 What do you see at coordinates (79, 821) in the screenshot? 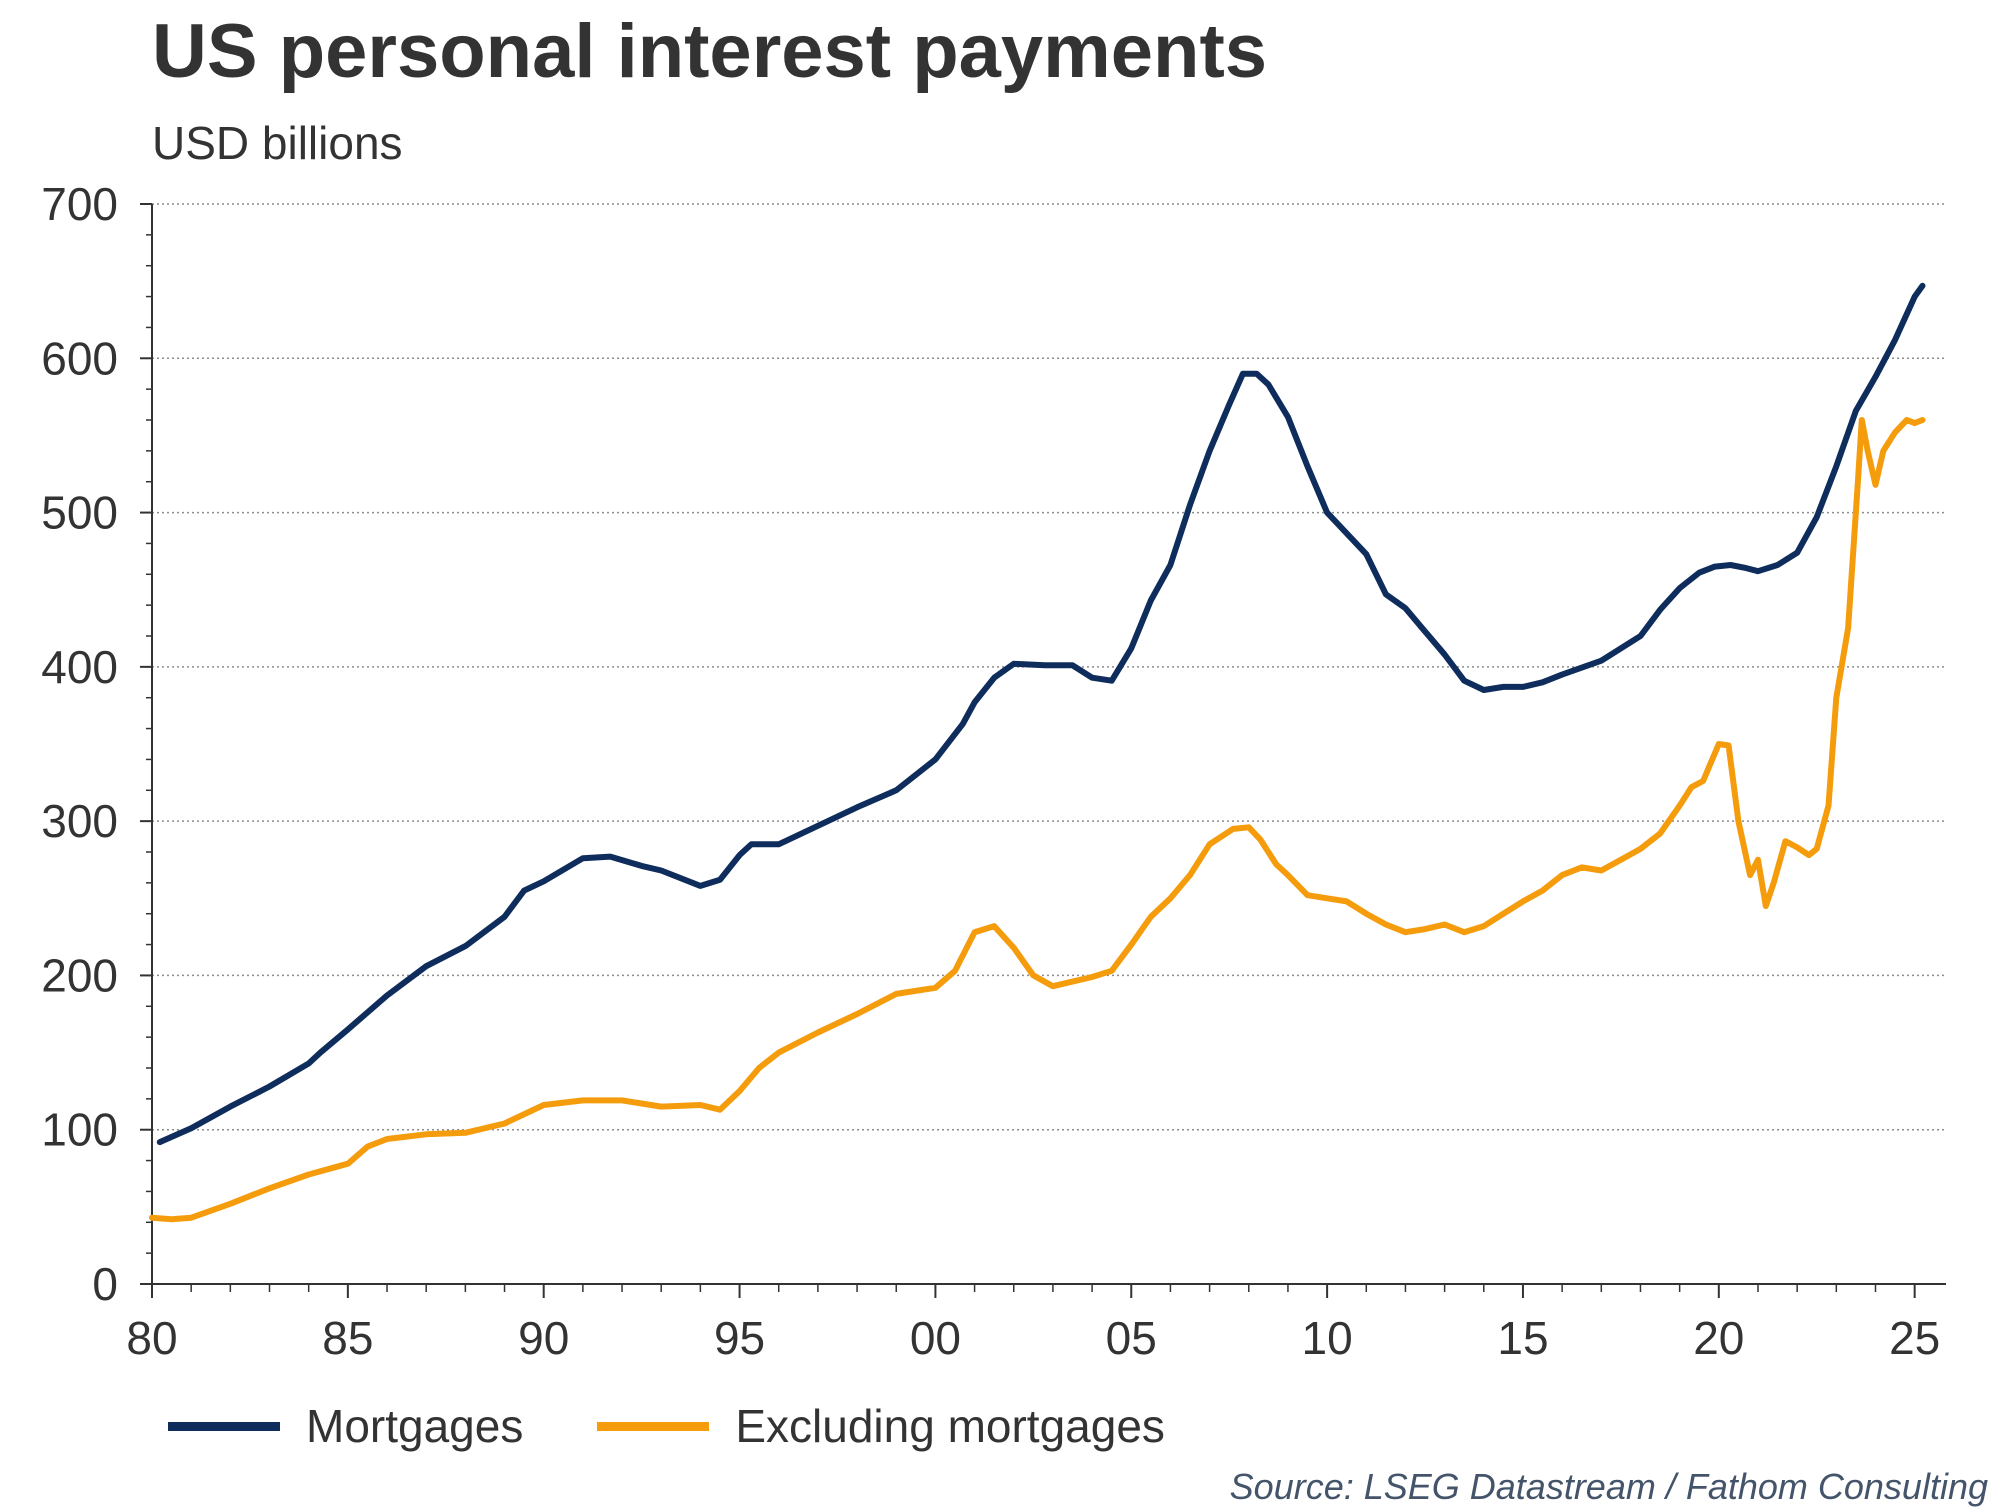
I see `y-tick-label-300: 300` at bounding box center [79, 821].